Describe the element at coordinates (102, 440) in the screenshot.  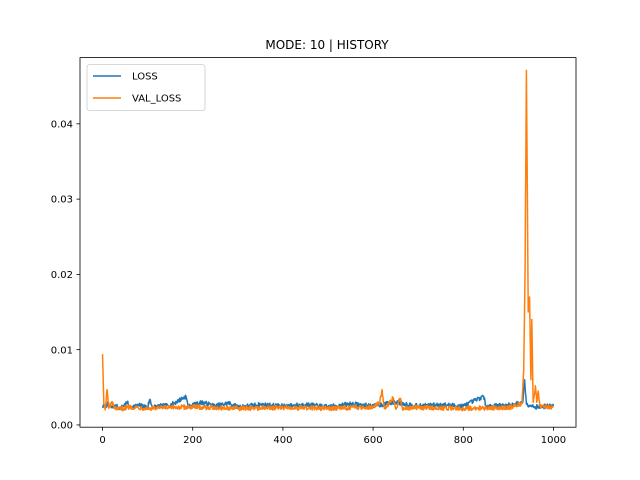
I see `x-tick-label: 0` at that location.